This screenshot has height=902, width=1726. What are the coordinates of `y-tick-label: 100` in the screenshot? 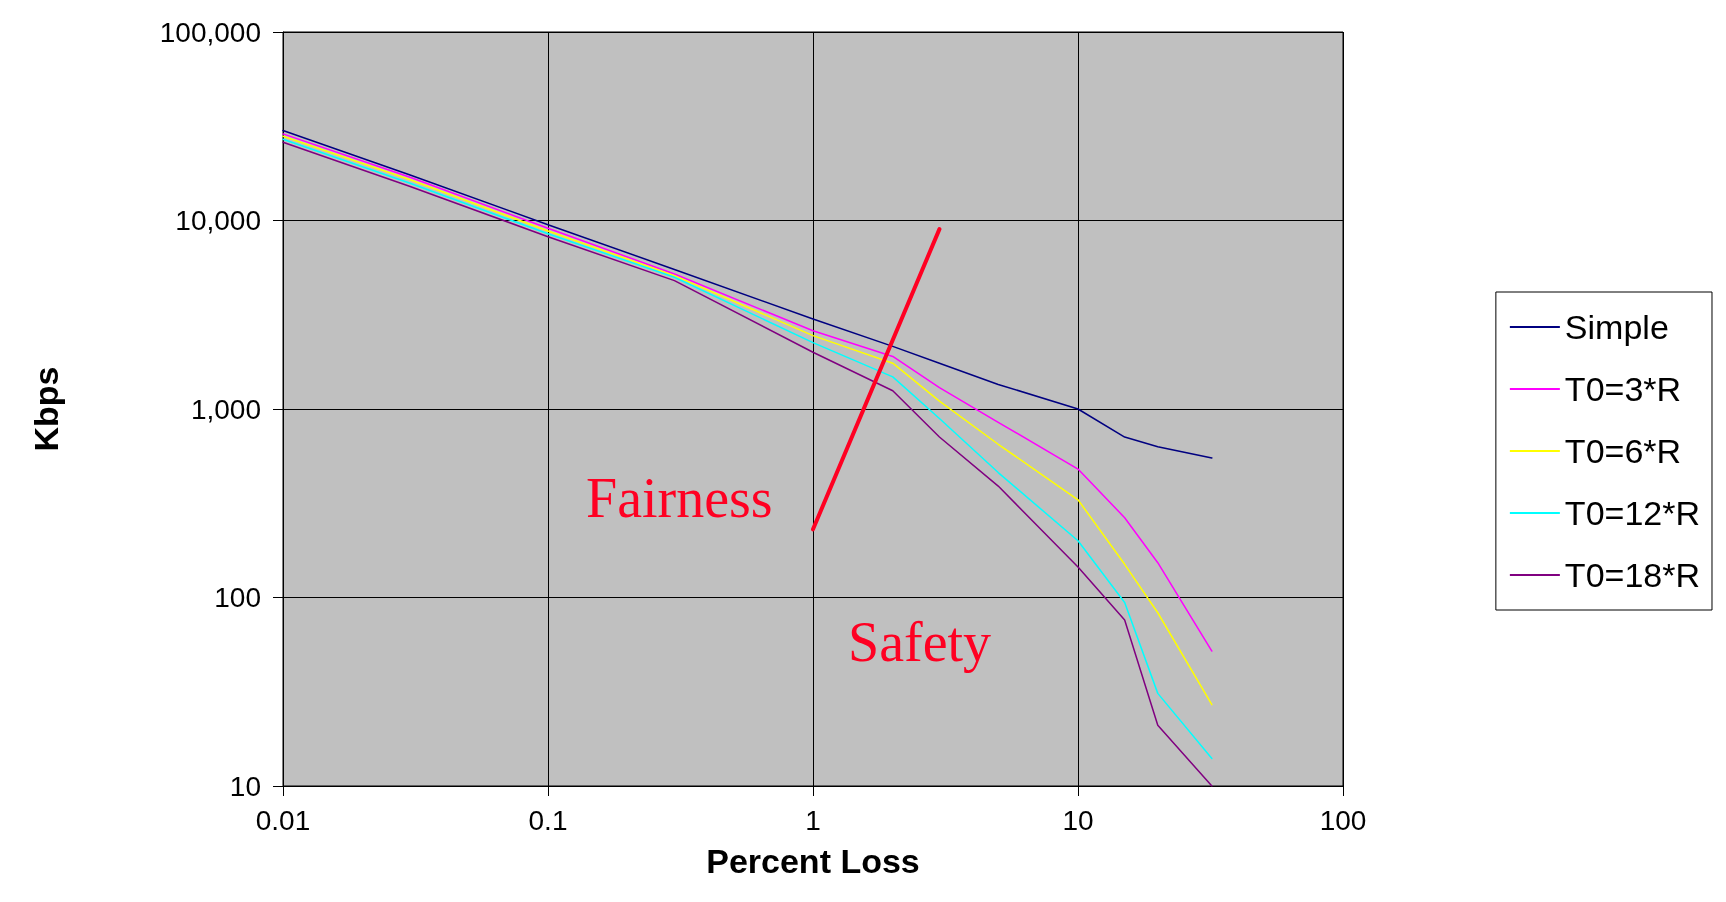 It's located at (237, 597).